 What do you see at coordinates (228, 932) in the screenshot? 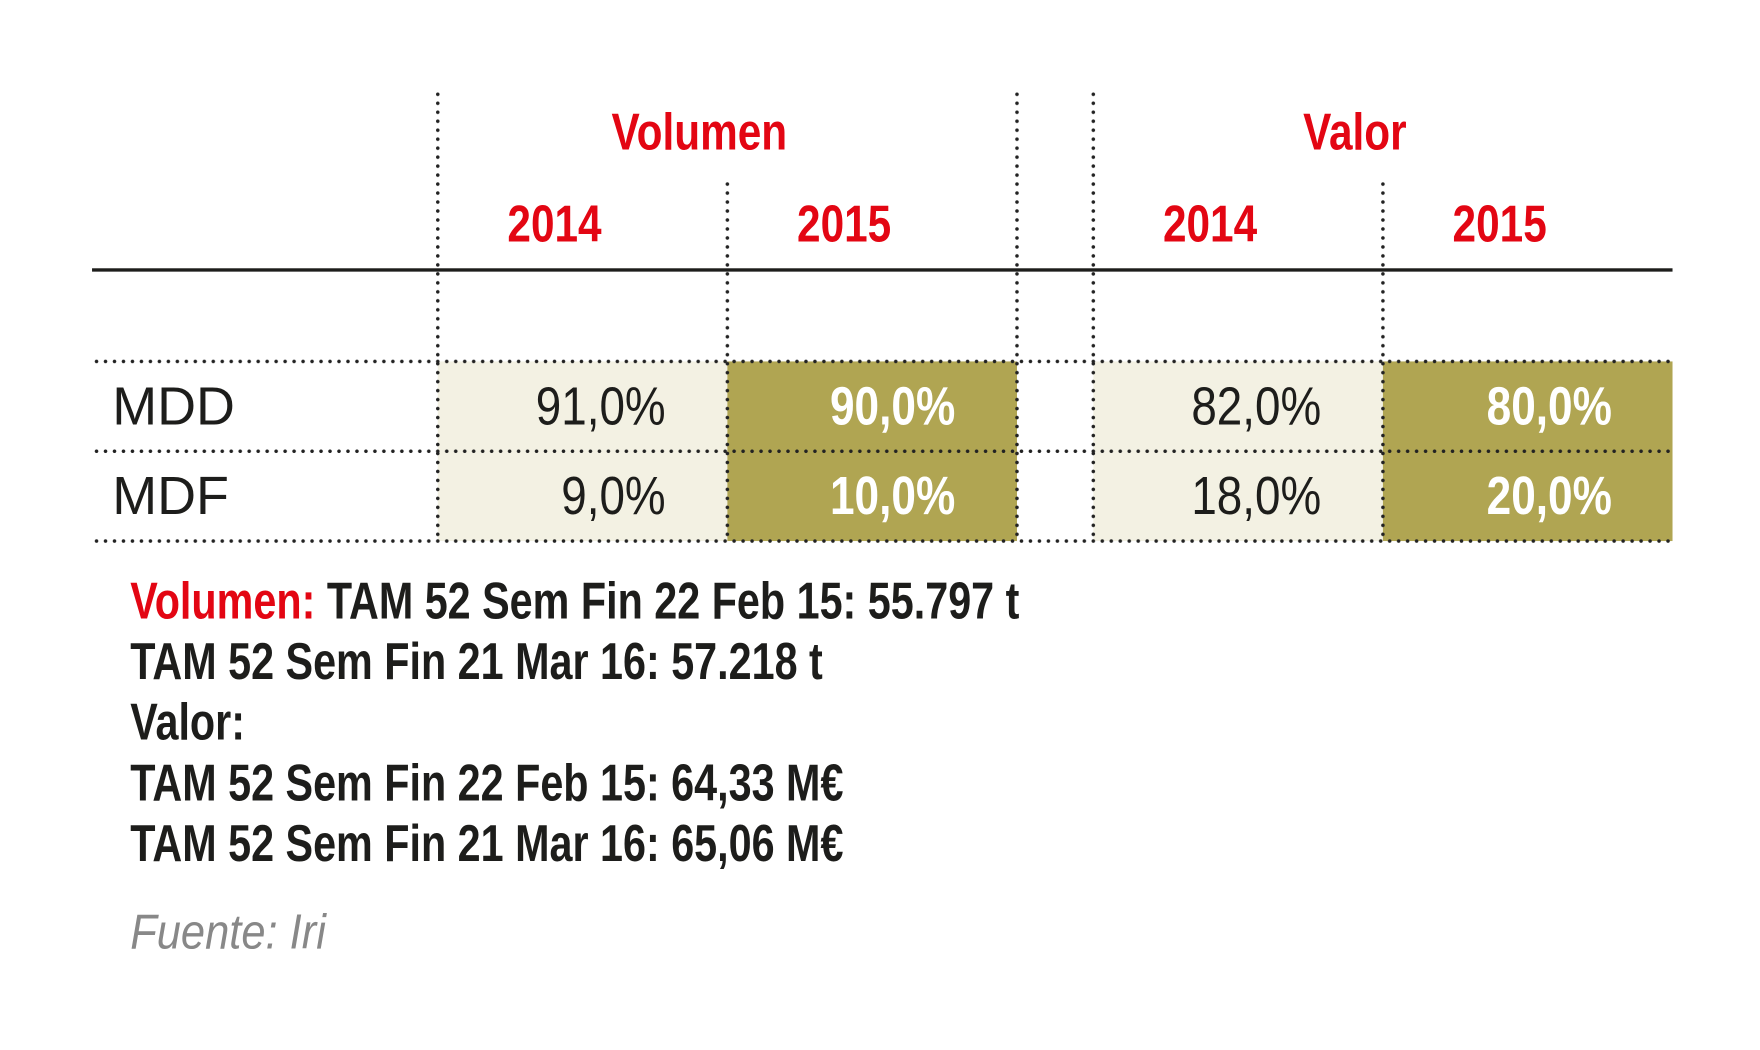
I see `source-credit: Fuente: Iri` at bounding box center [228, 932].